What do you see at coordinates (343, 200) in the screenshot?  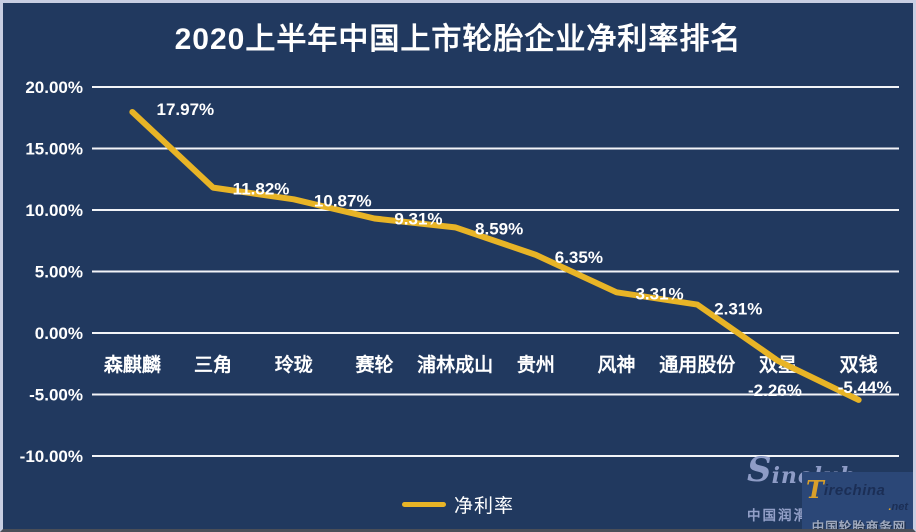 I see `data-label: 10.87%` at bounding box center [343, 200].